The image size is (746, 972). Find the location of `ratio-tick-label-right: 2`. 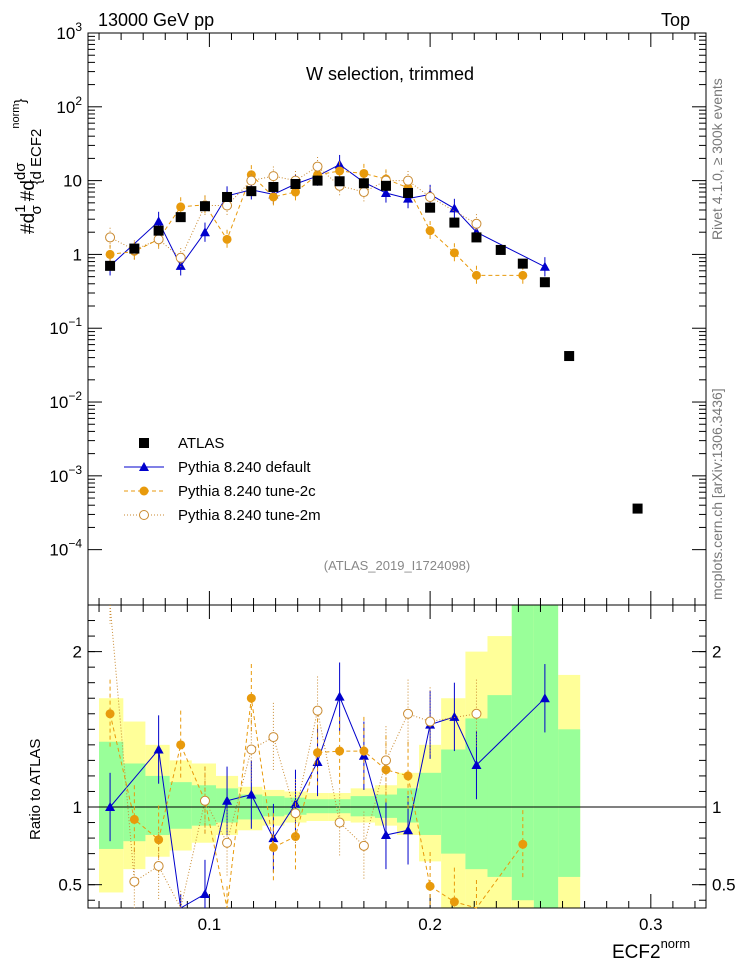

ratio-tick-label-right: 2 is located at coordinates (716, 652).